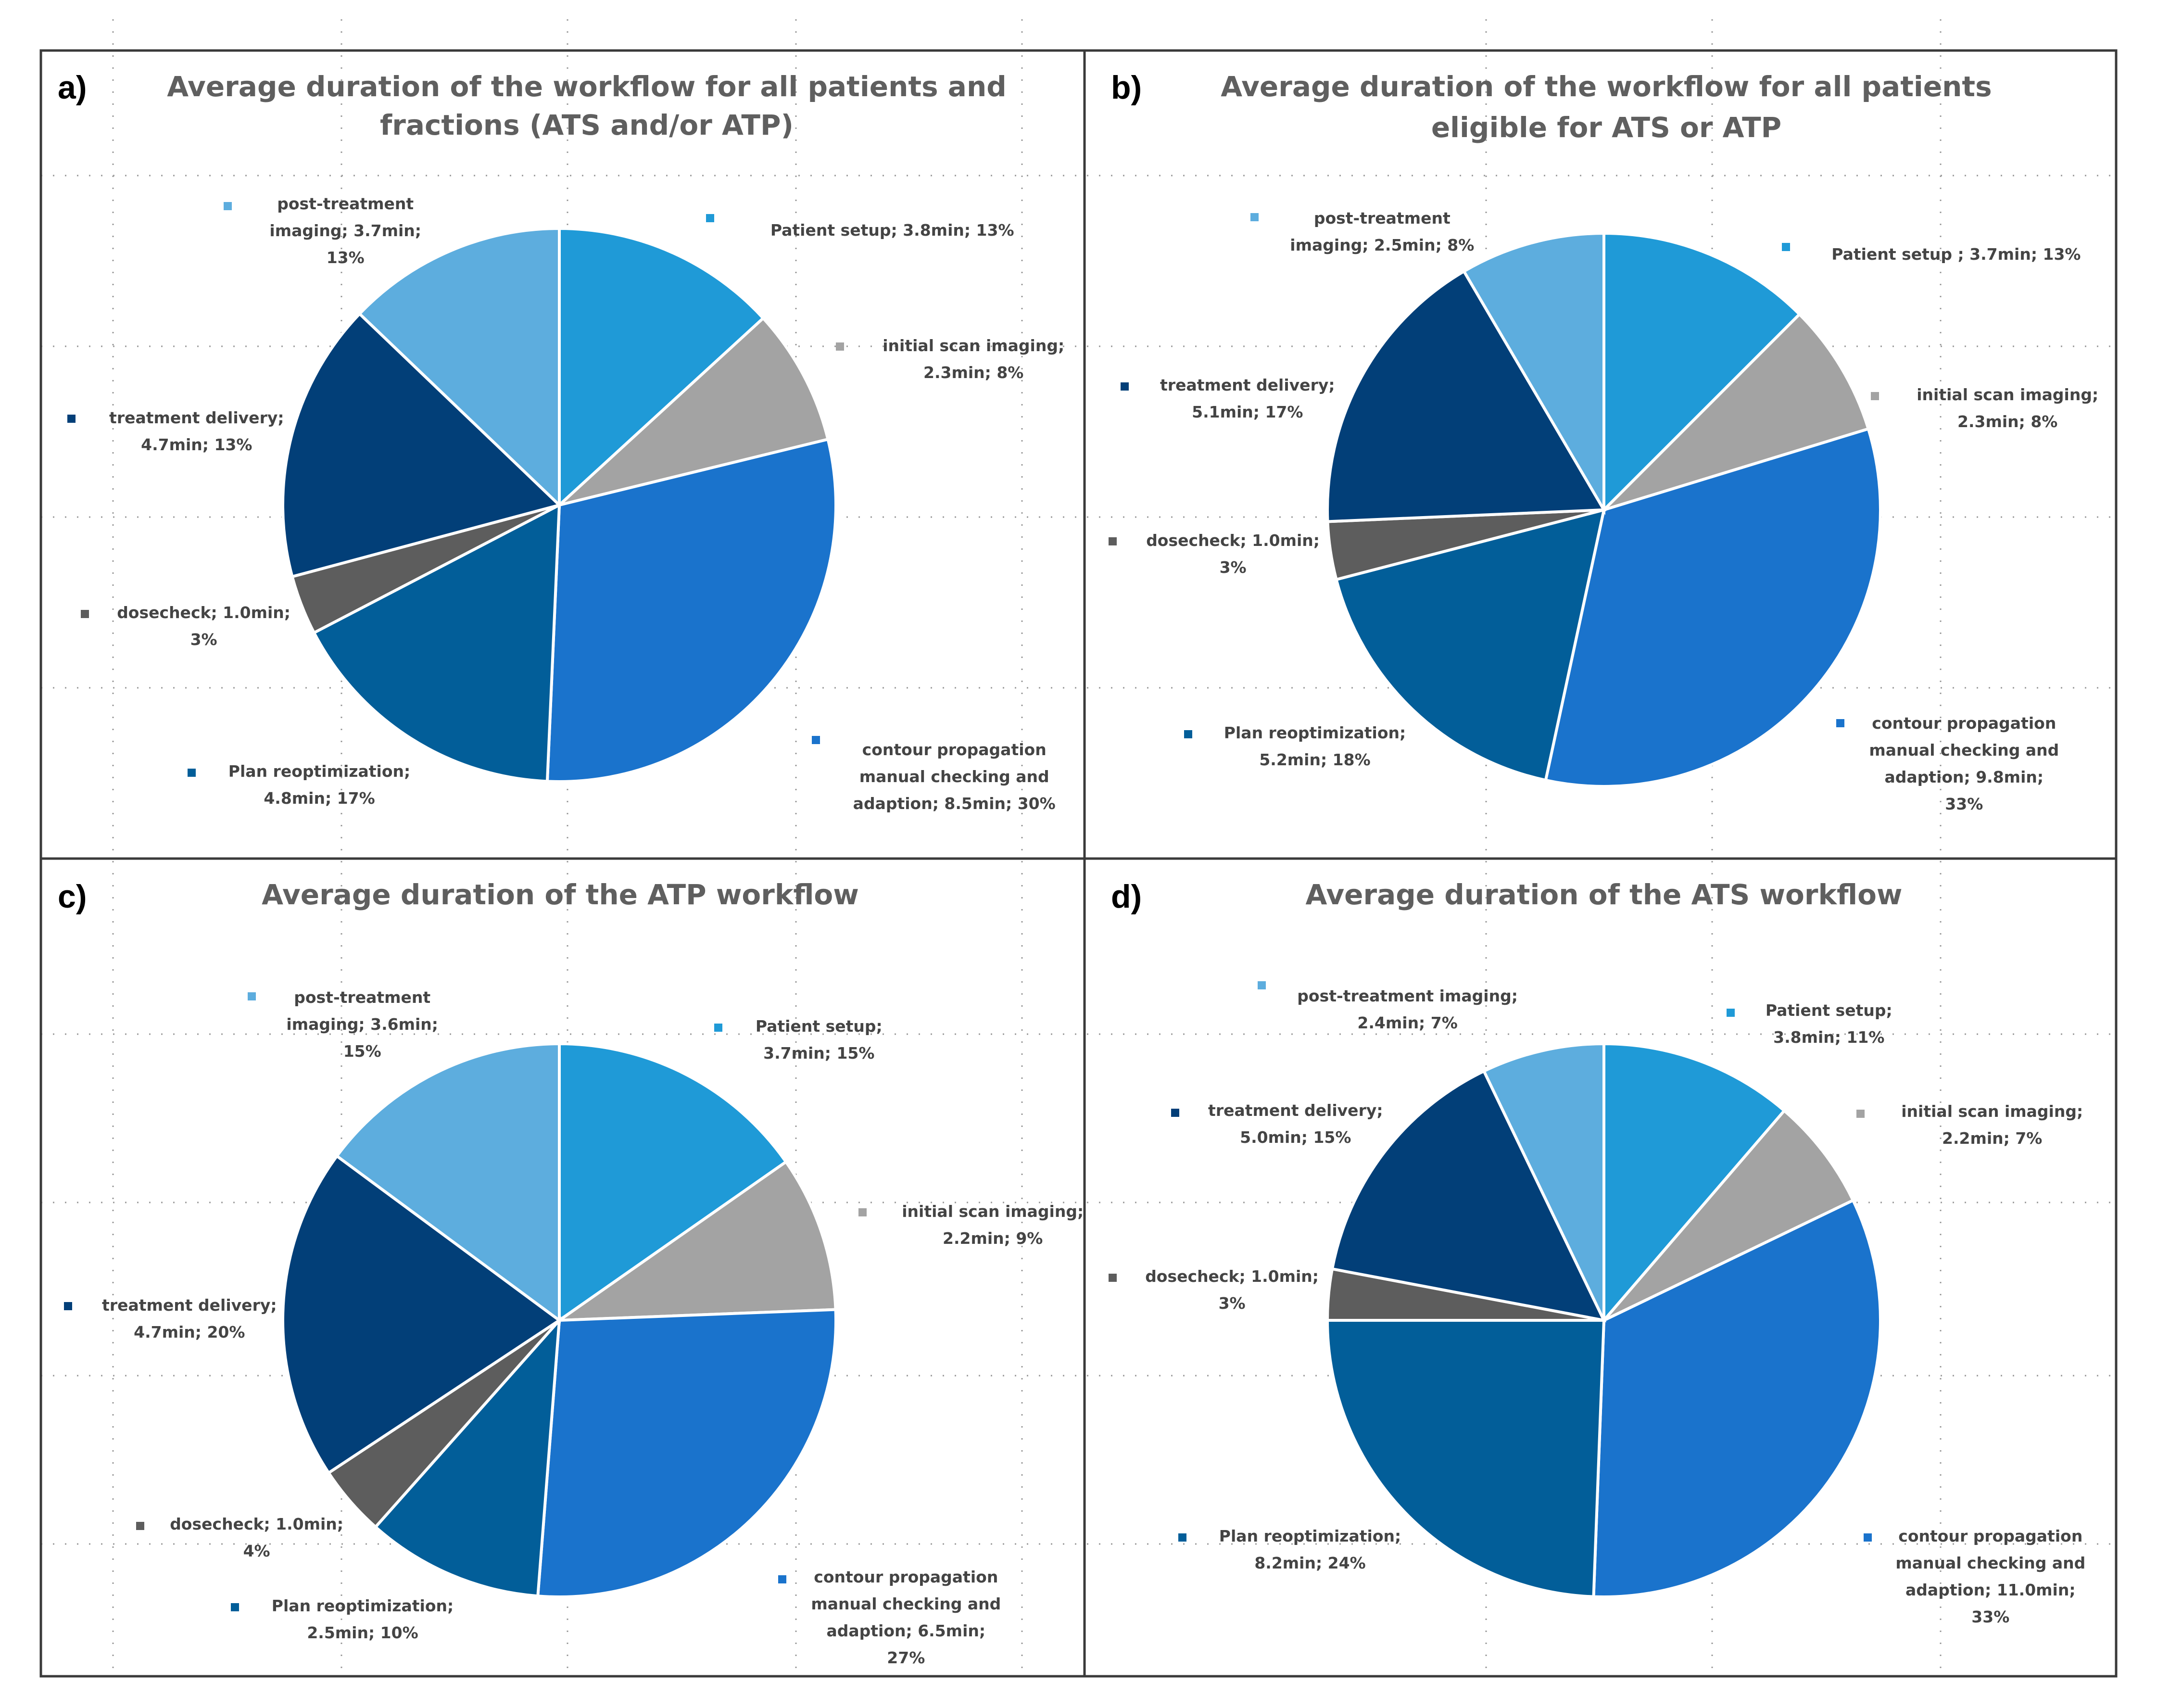  What do you see at coordinates (196, 431) in the screenshot?
I see `data-label-treatment-delivery: treatment delivery; 4.7min; 13%` at bounding box center [196, 431].